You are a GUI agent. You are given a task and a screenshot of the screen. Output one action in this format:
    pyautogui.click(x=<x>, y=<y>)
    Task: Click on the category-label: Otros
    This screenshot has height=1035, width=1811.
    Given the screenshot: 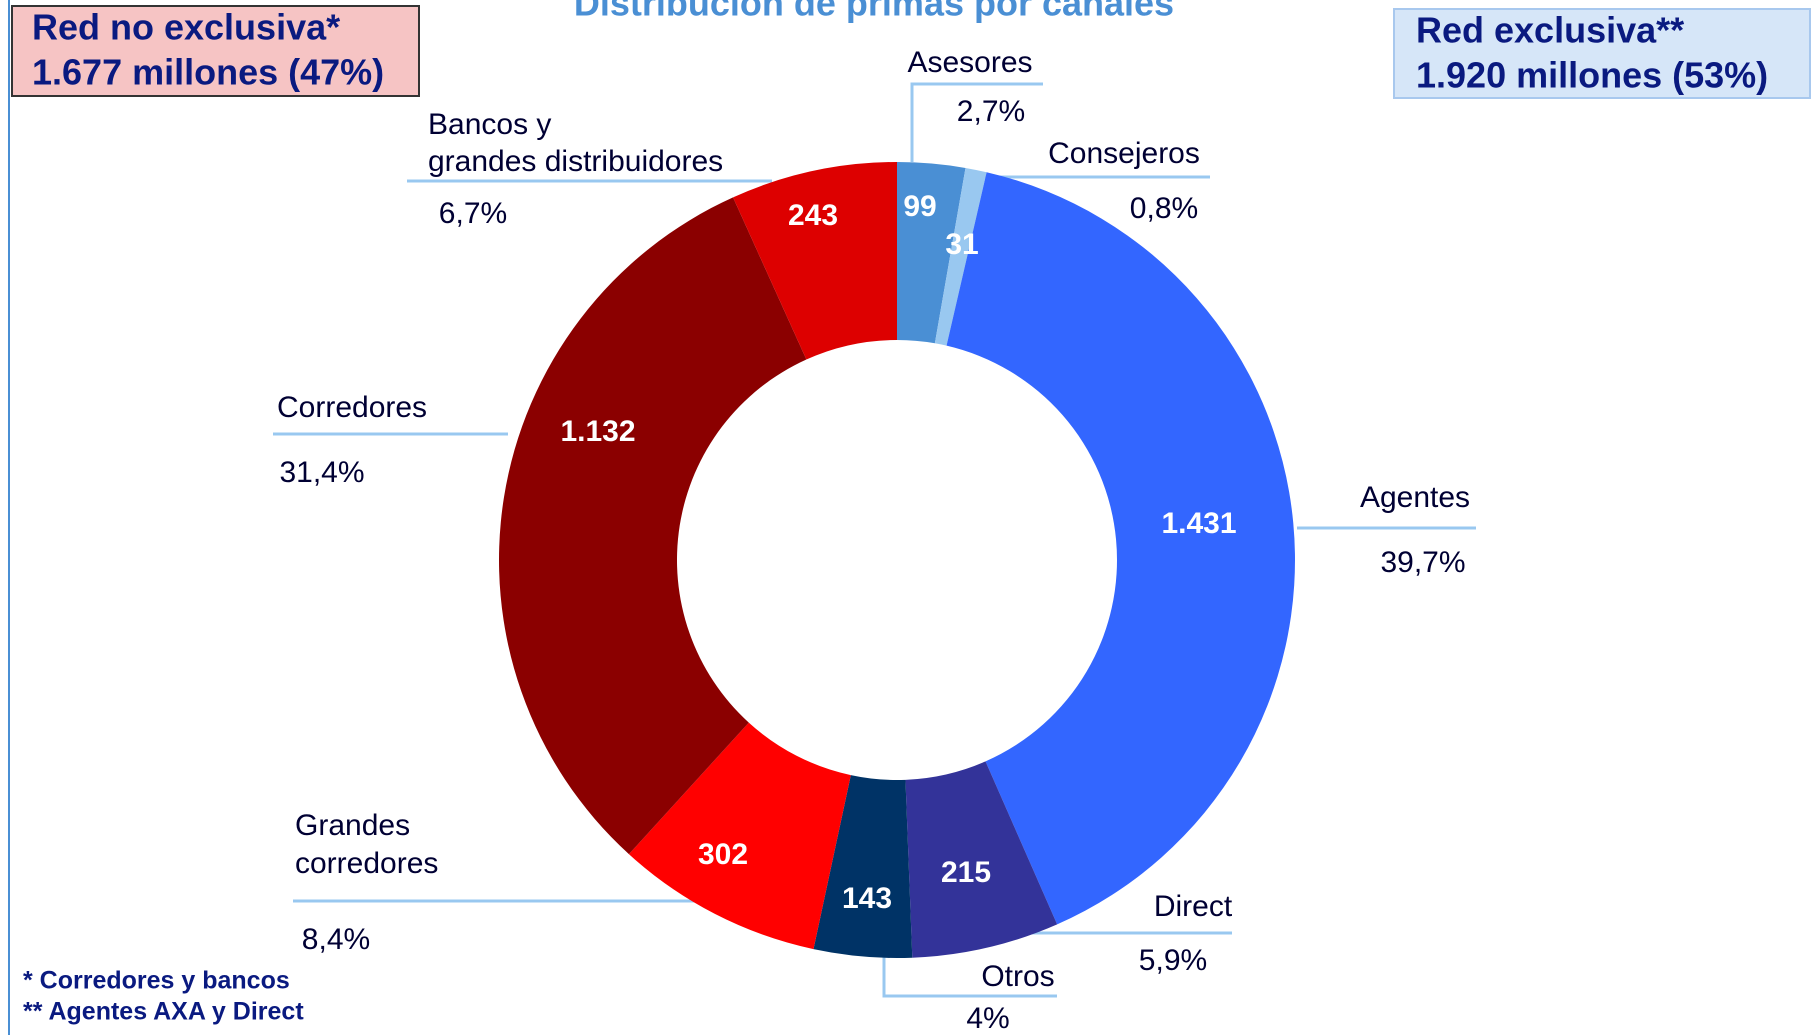 What is the action you would take?
    pyautogui.click(x=1017, y=976)
    